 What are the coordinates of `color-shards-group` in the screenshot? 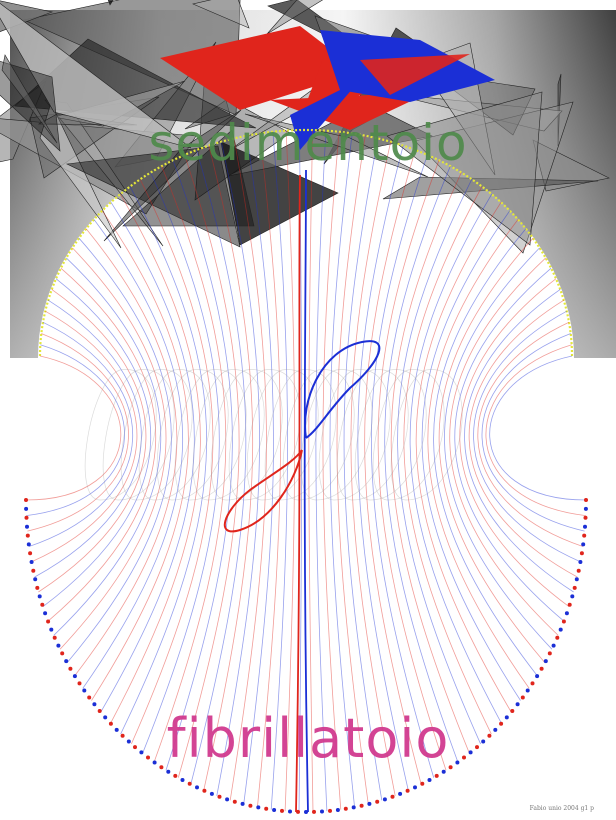 It's located at (327, 88).